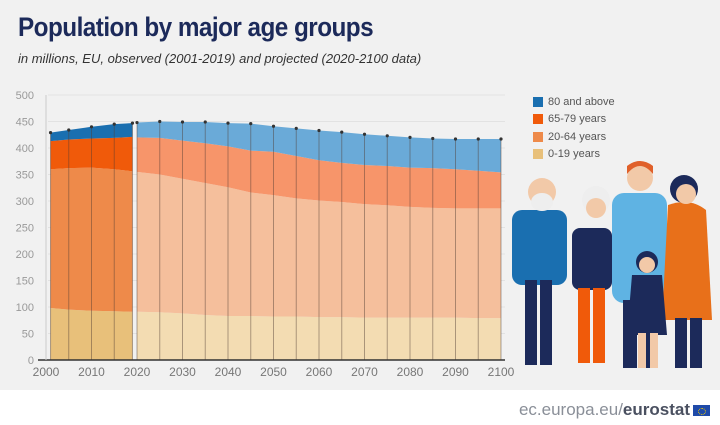 The image size is (720, 425). Describe the element at coordinates (46, 372) in the screenshot. I see `x-tick-label: 2000` at that location.